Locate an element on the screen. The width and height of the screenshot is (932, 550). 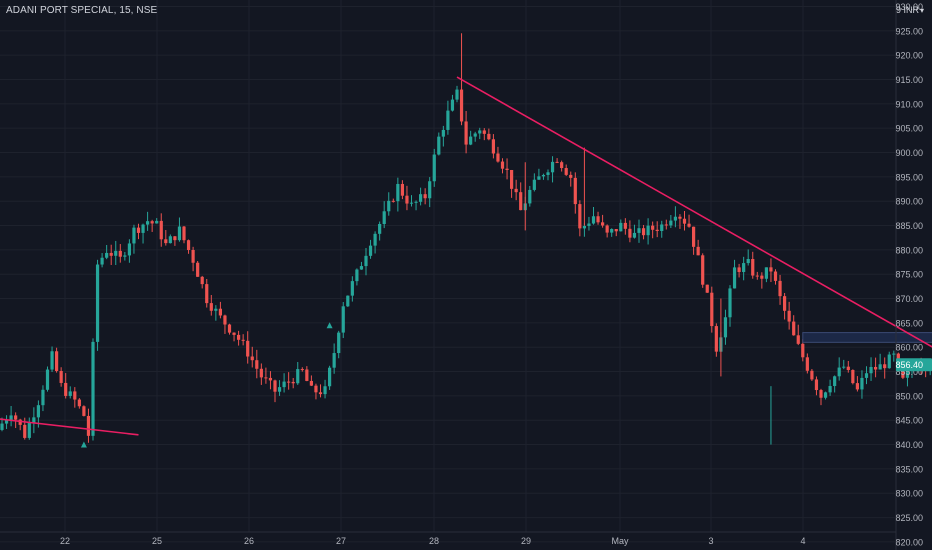
time-axis: 22 25 26 27 28 29 May 3 4 is located at coordinates (448, 538).